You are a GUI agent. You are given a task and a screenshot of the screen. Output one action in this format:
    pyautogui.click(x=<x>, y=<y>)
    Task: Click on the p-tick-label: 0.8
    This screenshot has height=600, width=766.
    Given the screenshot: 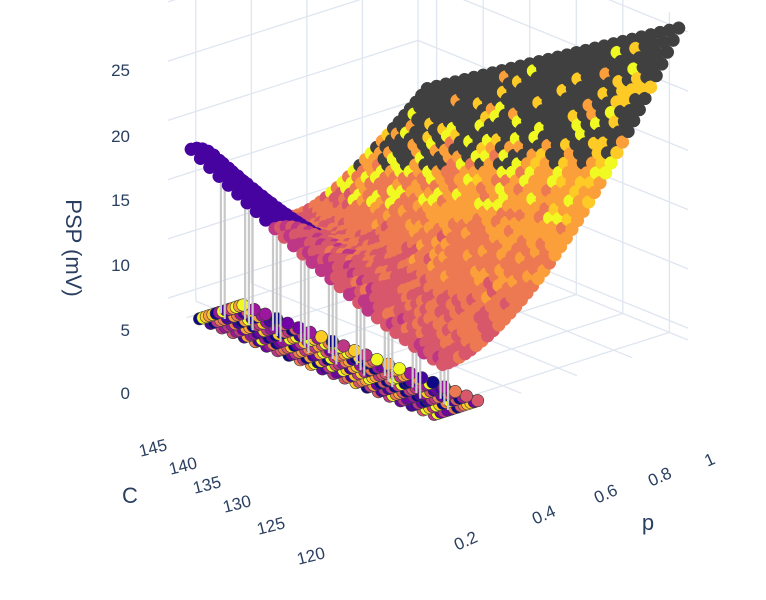 What is the action you would take?
    pyautogui.click(x=659, y=476)
    